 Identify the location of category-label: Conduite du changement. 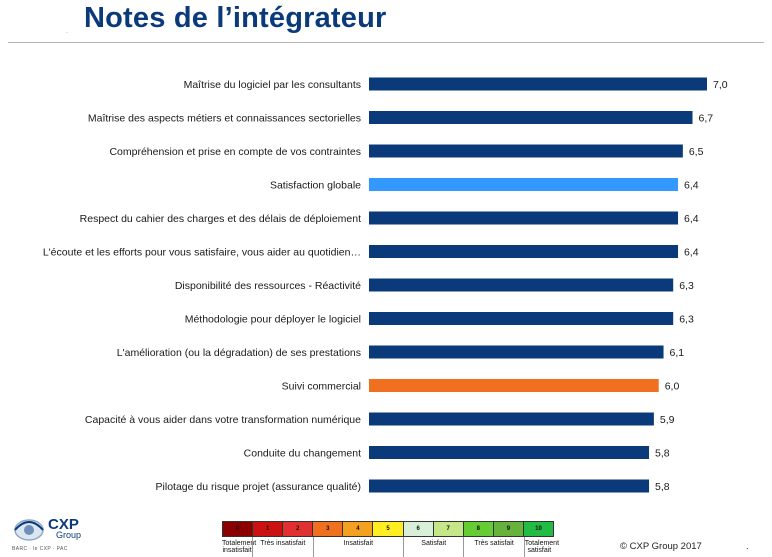
(302, 454).